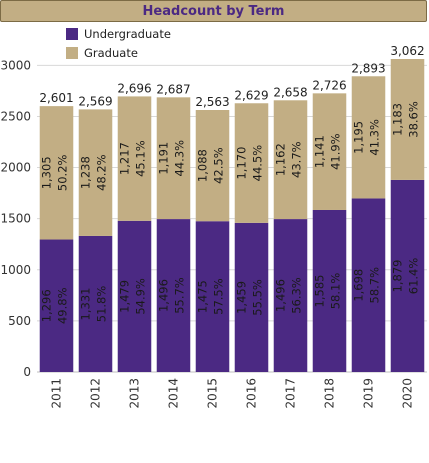  Describe the element at coordinates (336, 291) in the screenshot. I see `segment-percent-undergraduate-2018: 58.1%` at that location.